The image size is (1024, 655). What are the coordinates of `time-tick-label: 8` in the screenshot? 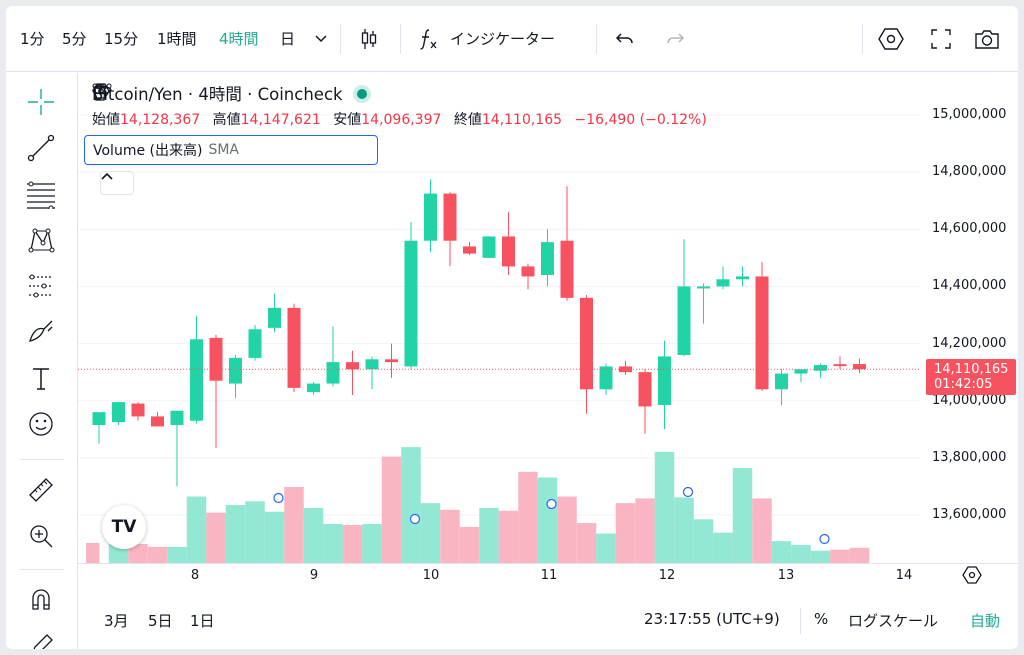 It's located at (195, 575).